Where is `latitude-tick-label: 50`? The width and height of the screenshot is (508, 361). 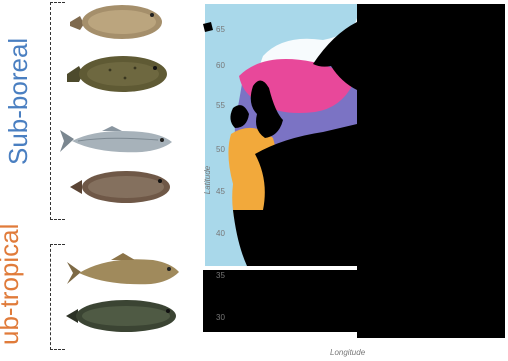
latitude-tick-label: 50 is located at coordinates (220, 149).